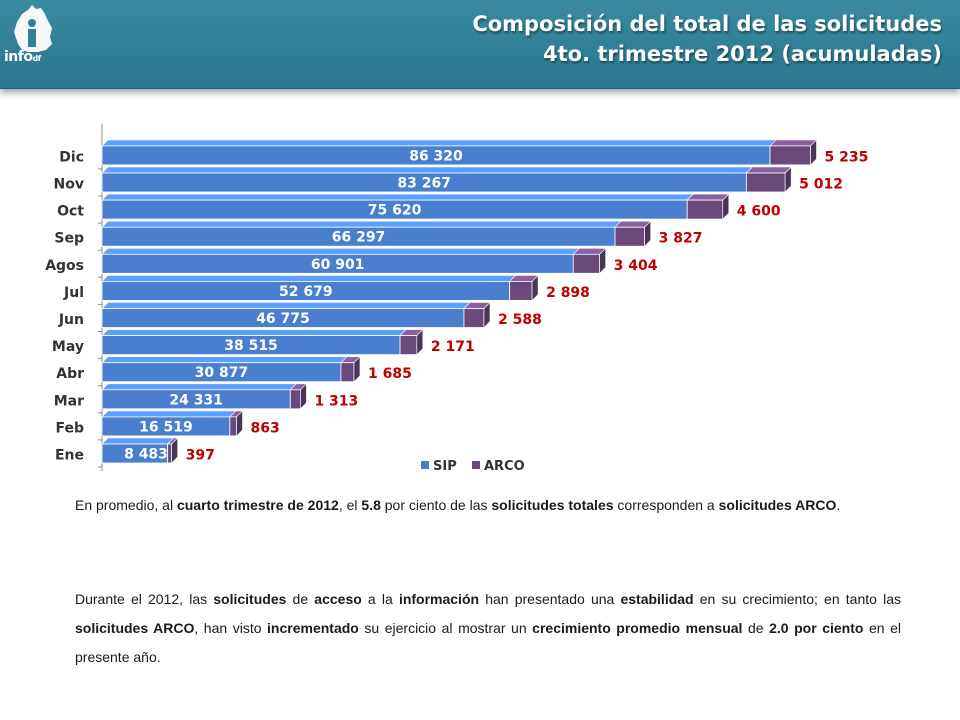 The height and width of the screenshot is (720, 960). What do you see at coordinates (439, 599) in the screenshot?
I see `p2-run-5: información` at bounding box center [439, 599].